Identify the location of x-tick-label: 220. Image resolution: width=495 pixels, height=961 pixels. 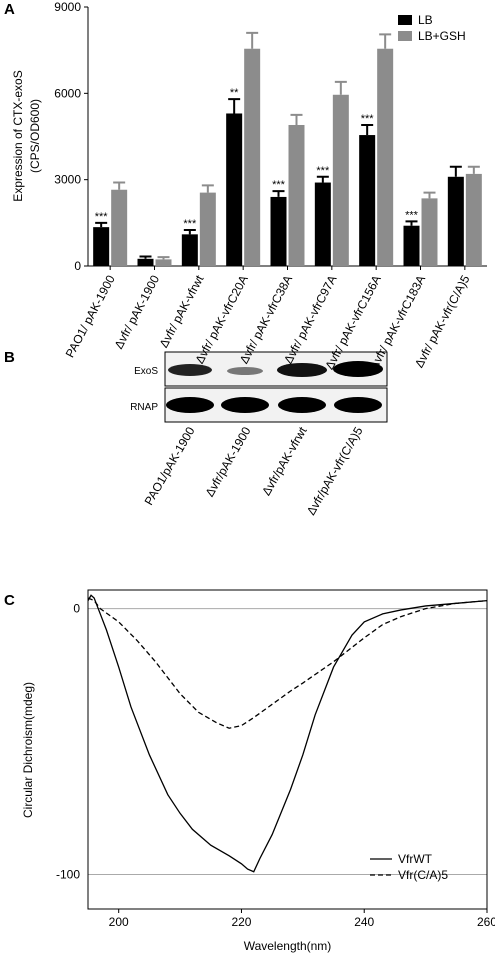
(241, 922).